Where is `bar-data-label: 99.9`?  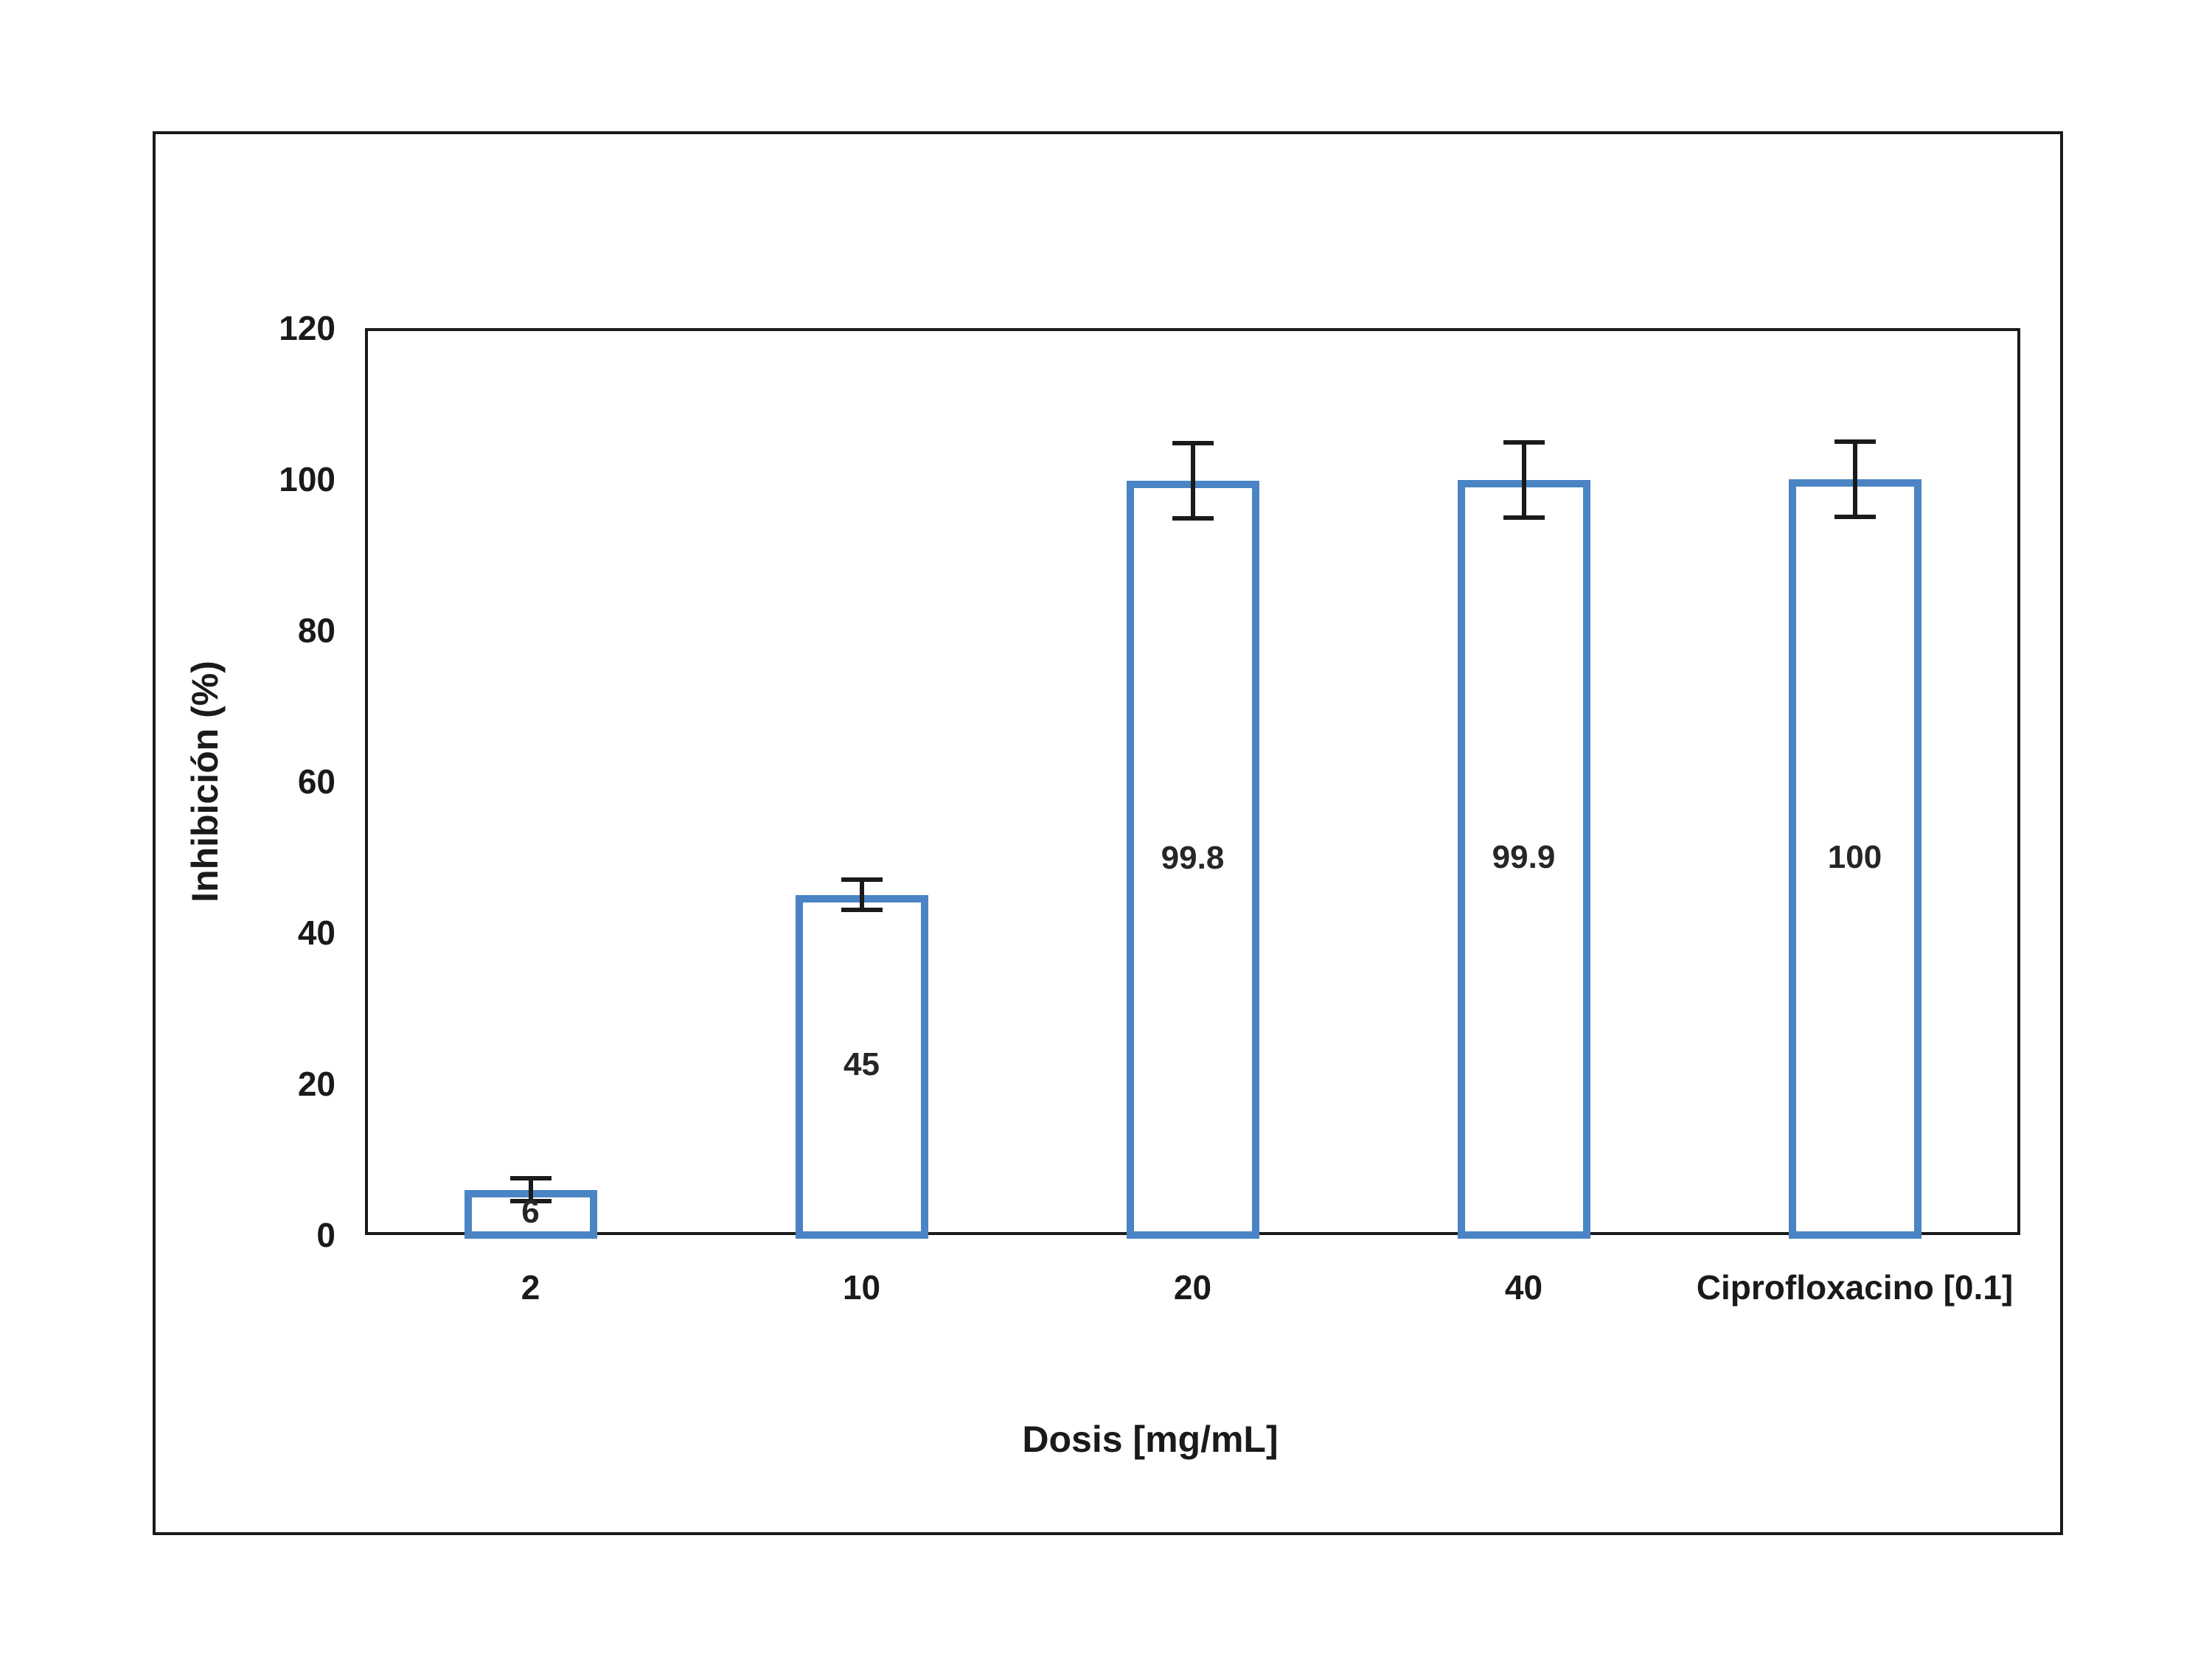
bar-data-label: 99.9 is located at coordinates (1524, 857).